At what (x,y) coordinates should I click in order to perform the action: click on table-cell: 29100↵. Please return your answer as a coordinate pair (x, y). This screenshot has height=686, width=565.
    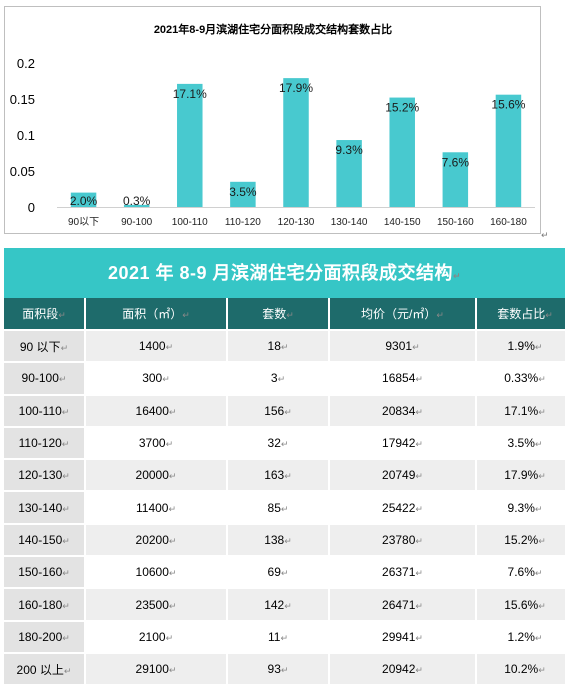
    Looking at the image, I should click on (156, 669).